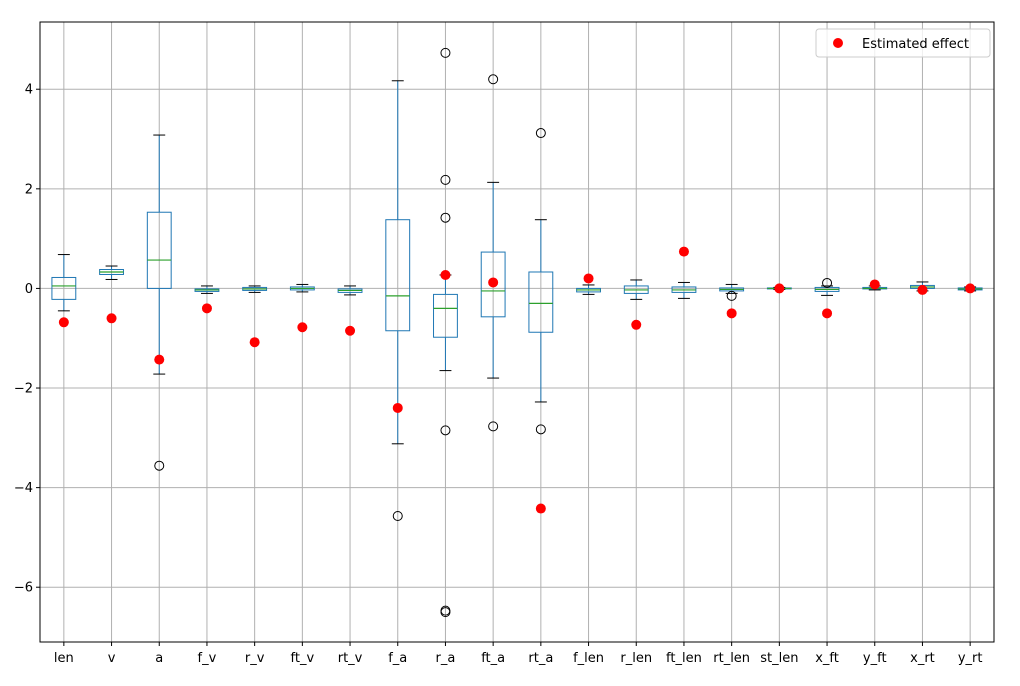  Describe the element at coordinates (303, 658) in the screenshot. I see `x-tick-label-ft_v: ft_v` at that location.